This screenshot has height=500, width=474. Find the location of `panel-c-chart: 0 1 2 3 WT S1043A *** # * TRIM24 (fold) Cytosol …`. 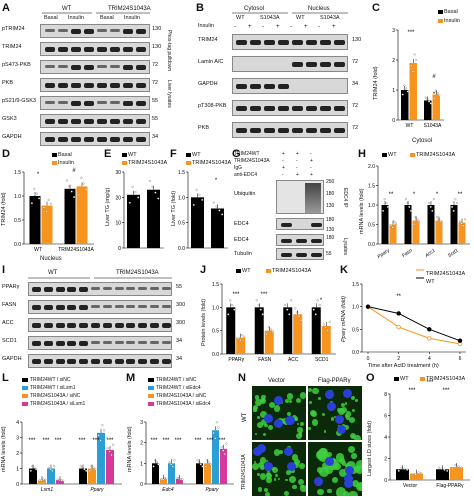

panel-c-chart: 0 1 2 3 WT S1043A *** # * TRIM24 (fold) Cytosol … is located at coordinates (423, 74).